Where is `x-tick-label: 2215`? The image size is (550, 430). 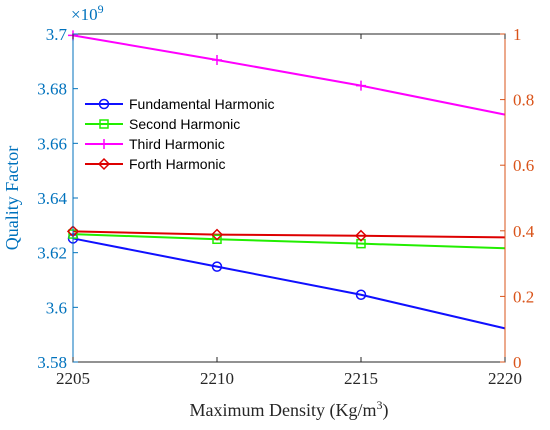
x-tick-label: 2215 is located at coordinates (361, 378).